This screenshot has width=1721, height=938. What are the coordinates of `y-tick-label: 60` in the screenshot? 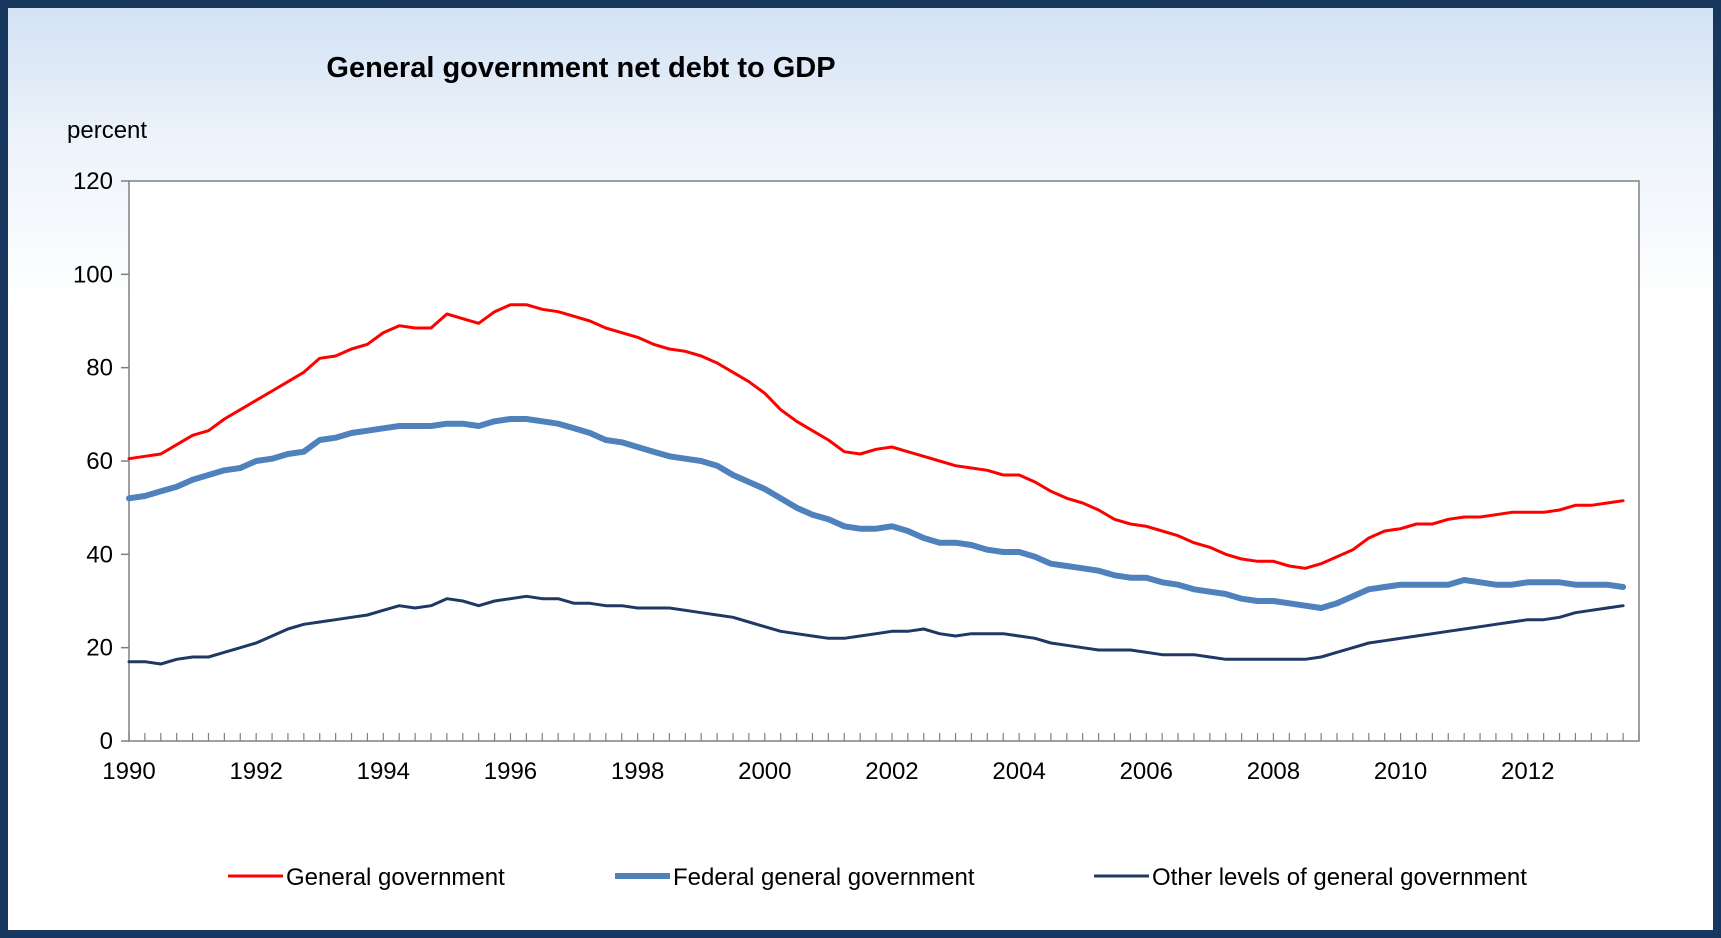 It's located at (99, 461).